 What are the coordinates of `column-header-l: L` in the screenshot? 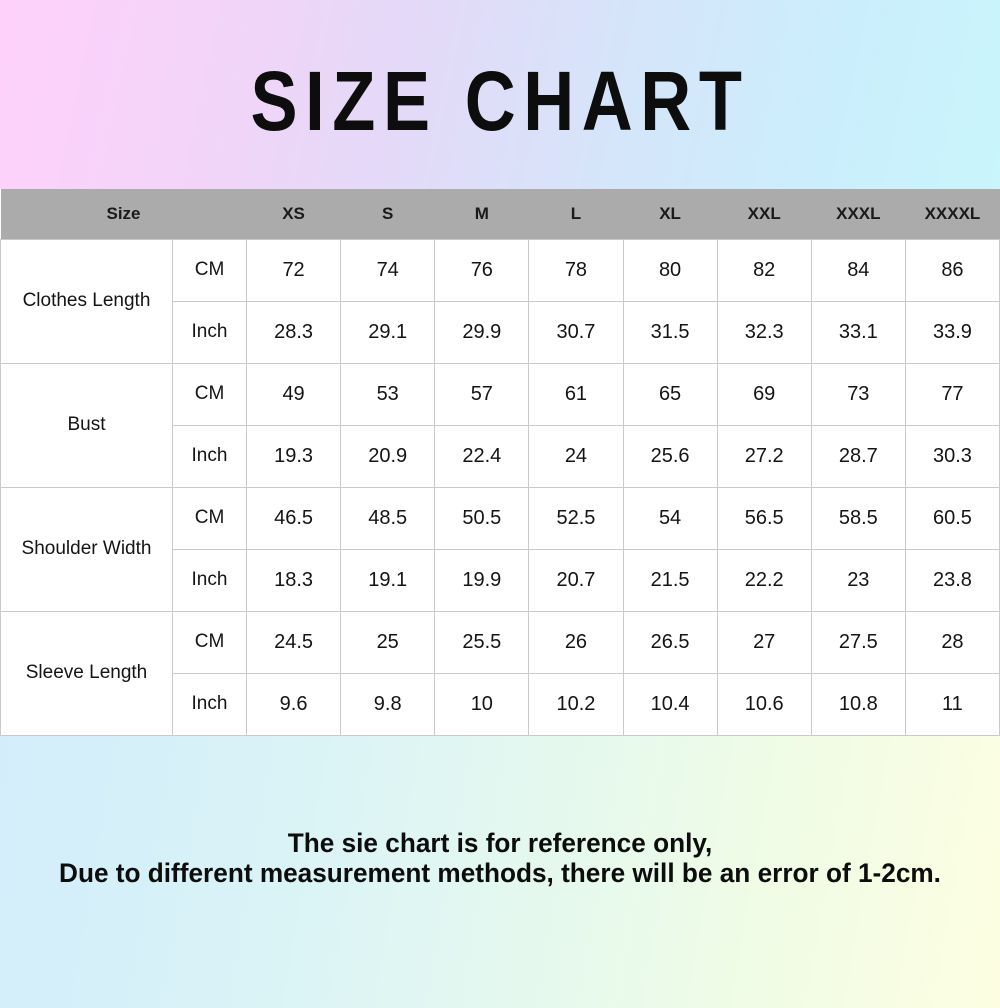 It's located at (576, 213).